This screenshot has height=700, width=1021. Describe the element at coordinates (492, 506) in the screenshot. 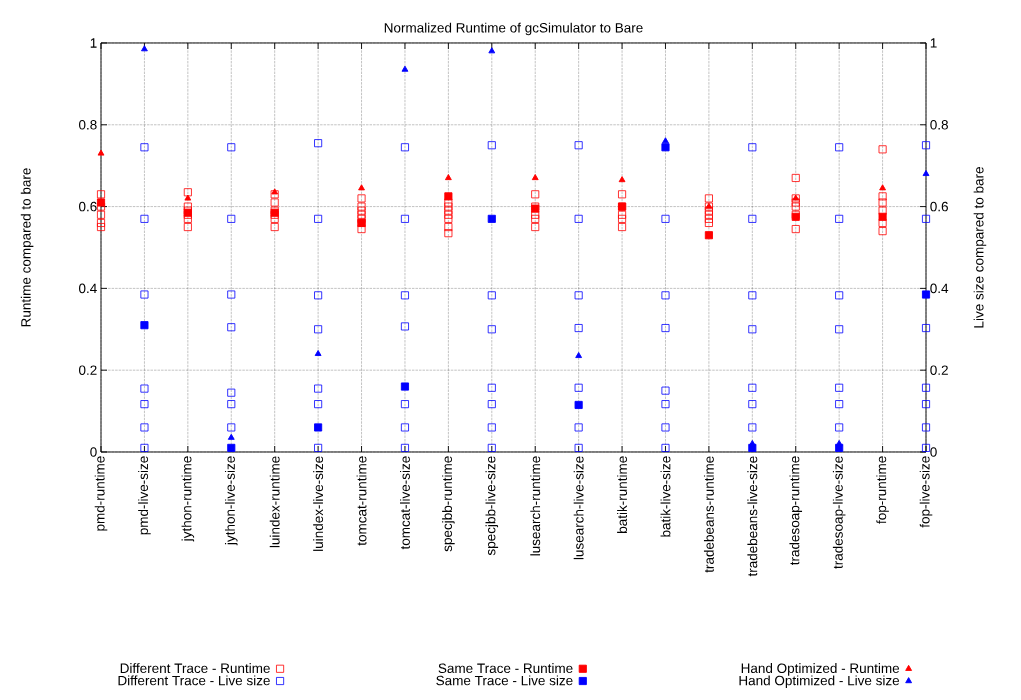

I see `x-tick-label: specjbb-live-size` at that location.